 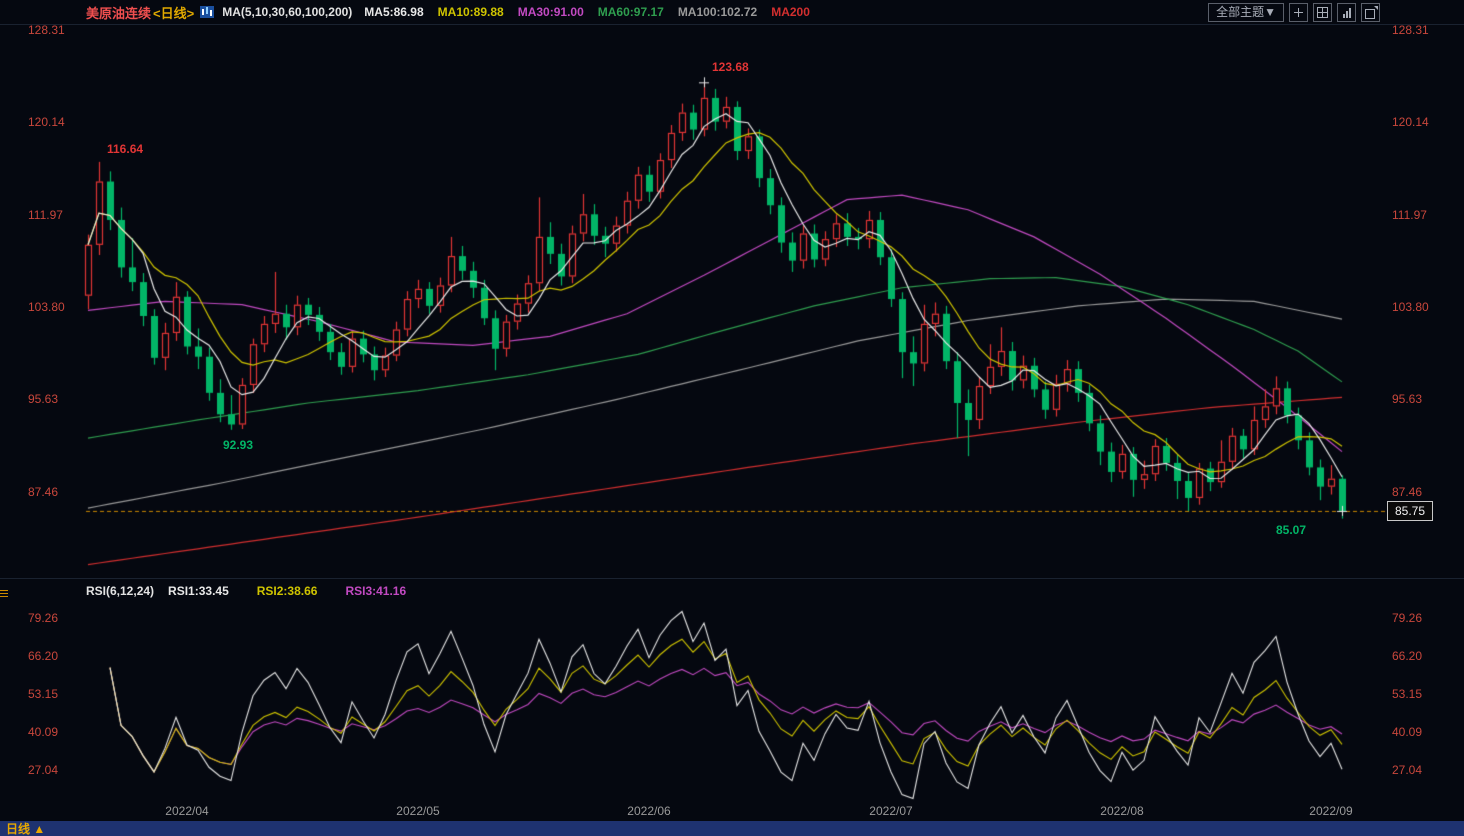 I want to click on ma-settings-label: MA(5,10,30,60,100,200), so click(x=287, y=12).